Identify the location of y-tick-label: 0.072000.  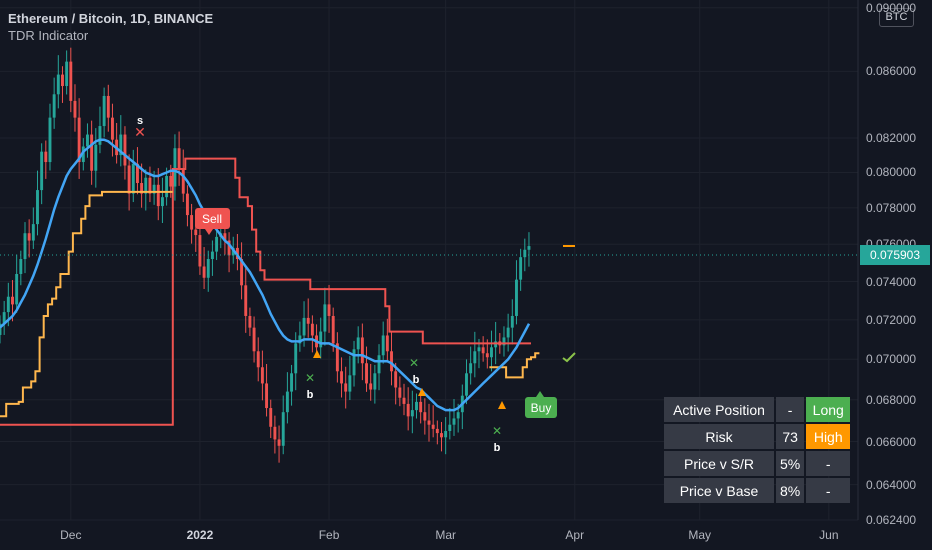
(891, 319).